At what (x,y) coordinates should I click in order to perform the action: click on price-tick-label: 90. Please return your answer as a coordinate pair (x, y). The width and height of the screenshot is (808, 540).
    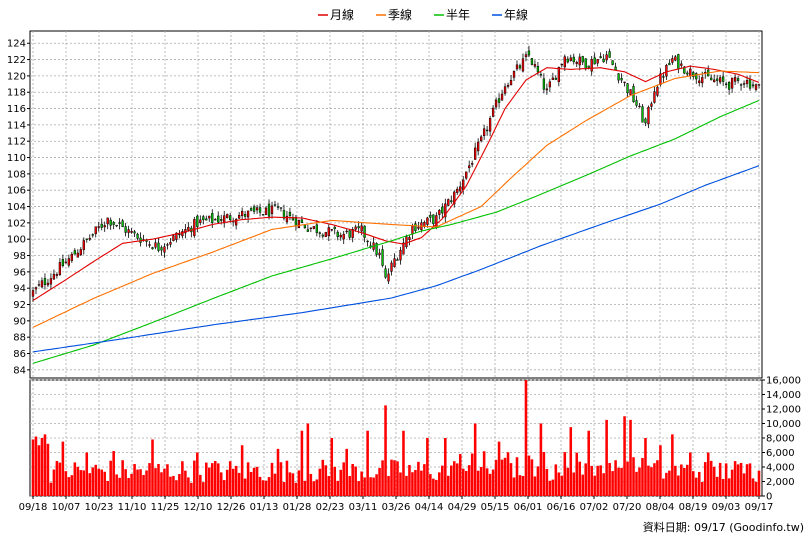
    Looking at the image, I should click on (19, 321).